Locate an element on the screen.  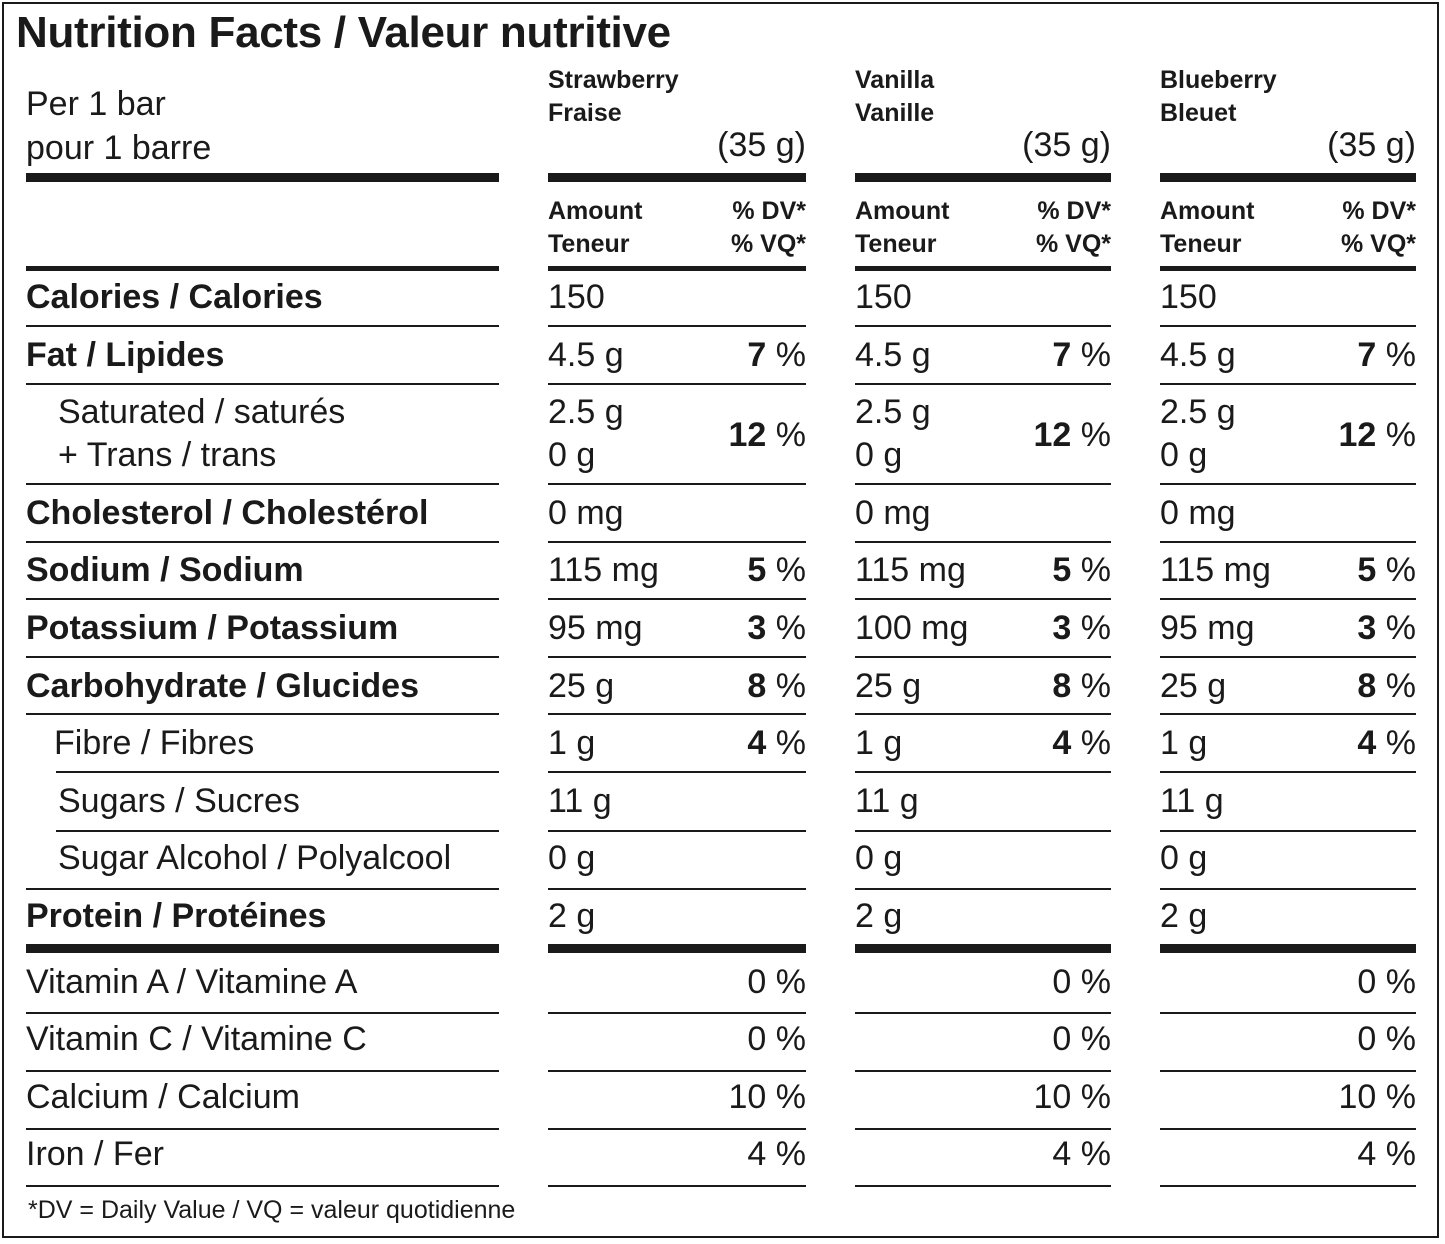
panel-title: Nutrition Facts / Valeur nutritive is located at coordinates (343, 32).